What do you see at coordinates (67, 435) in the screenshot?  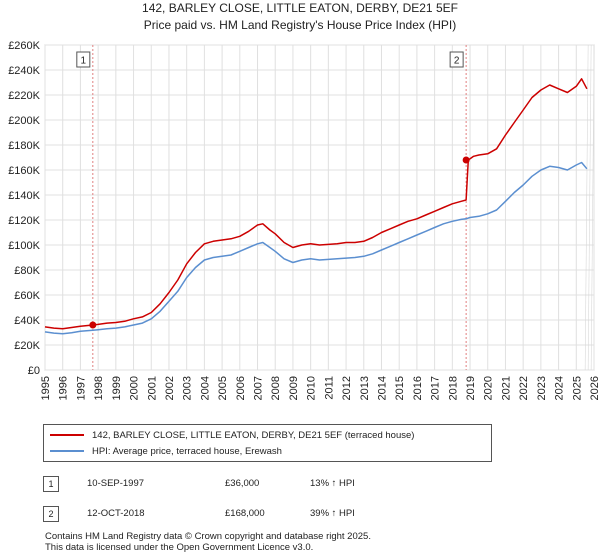 I see `legend-swatch-property` at bounding box center [67, 435].